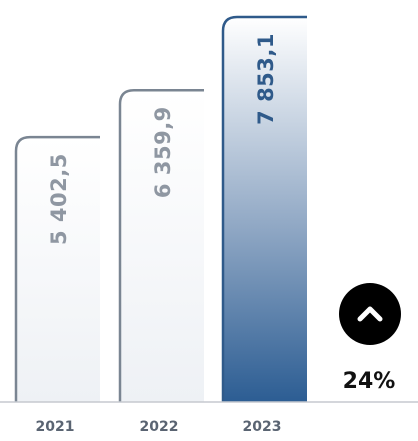 The width and height of the screenshot is (418, 441). Describe the element at coordinates (55, 427) in the screenshot. I see `year-label-2021: 2021` at that location.